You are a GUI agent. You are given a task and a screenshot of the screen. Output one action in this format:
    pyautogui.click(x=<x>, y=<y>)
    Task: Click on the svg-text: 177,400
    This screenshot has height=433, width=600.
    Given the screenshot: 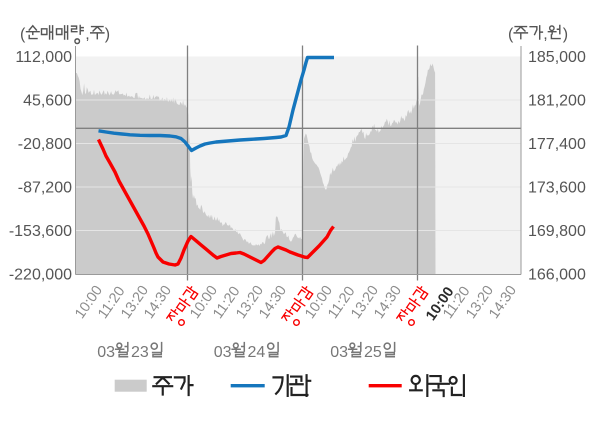 What is the action you would take?
    pyautogui.click(x=557, y=144)
    